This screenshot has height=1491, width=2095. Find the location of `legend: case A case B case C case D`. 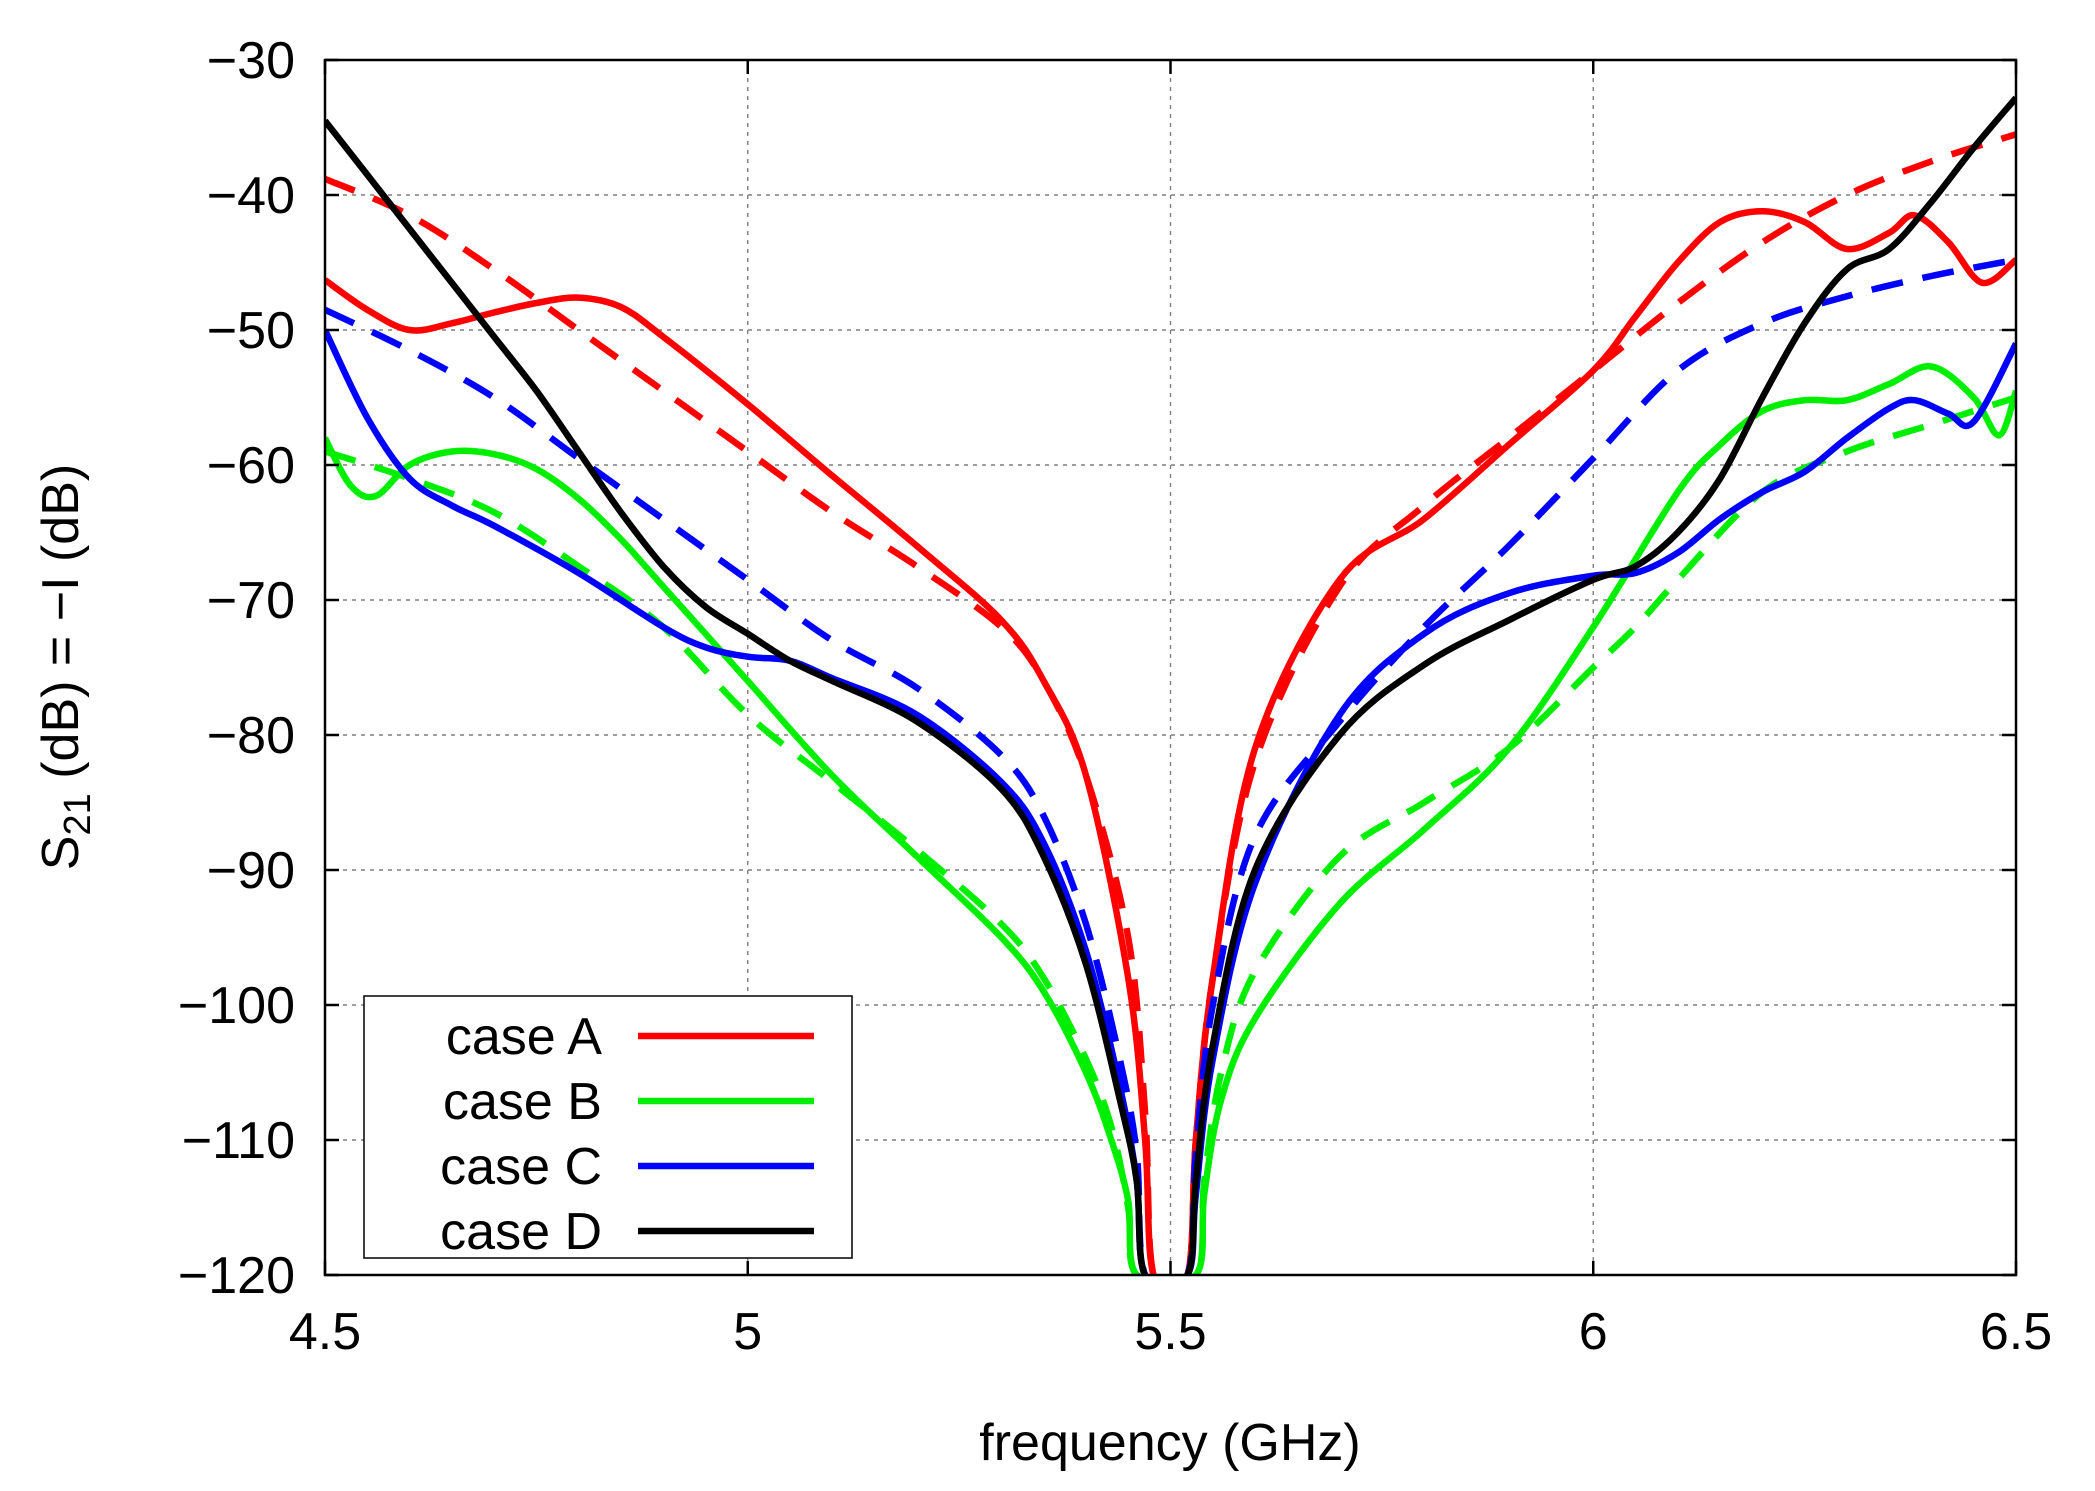

legend: case A case B case C case D is located at coordinates (608, 1128).